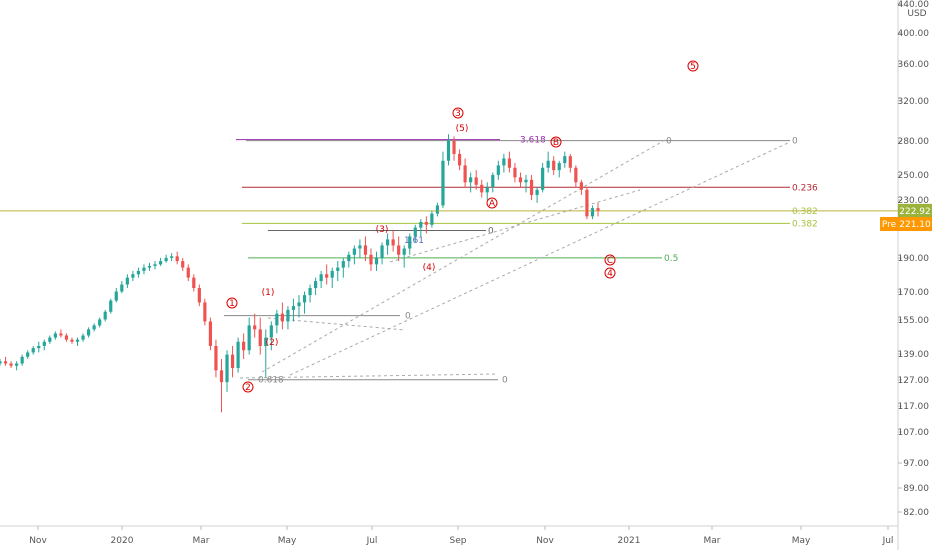 The width and height of the screenshot is (932, 550). I want to click on wave-label: 3, so click(458, 114).